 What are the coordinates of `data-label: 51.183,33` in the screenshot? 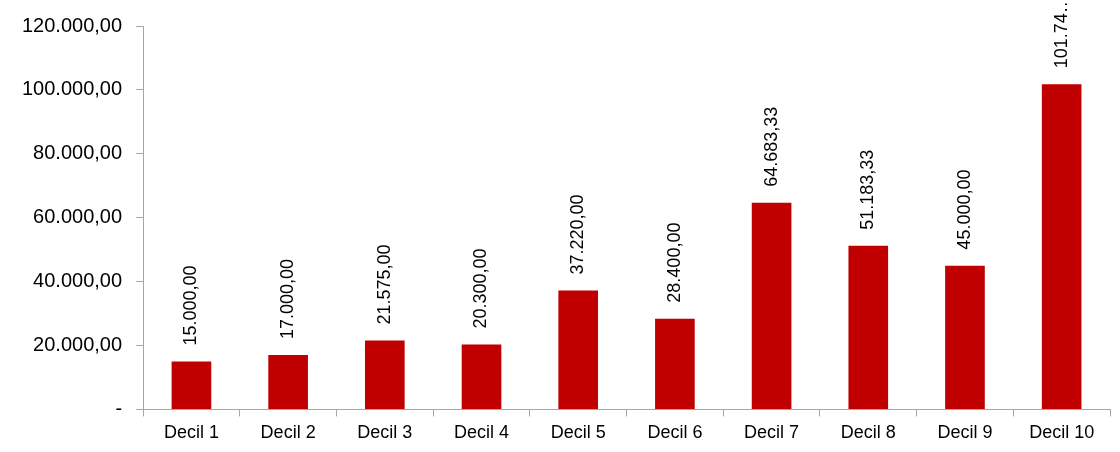 It's located at (867, 189).